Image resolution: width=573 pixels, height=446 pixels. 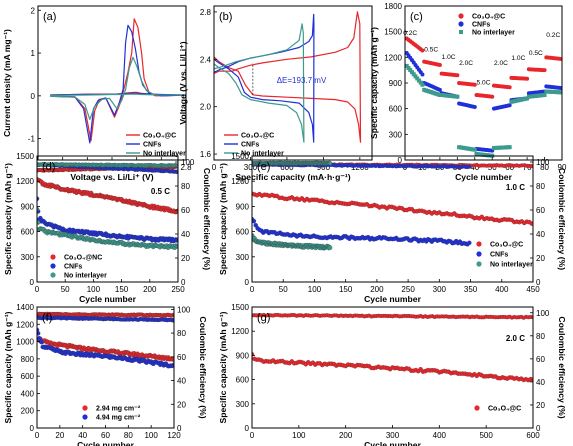 What do you see at coordinates (33, 96) in the screenshot?
I see `y-tick-label-a: 0` at bounding box center [33, 96].